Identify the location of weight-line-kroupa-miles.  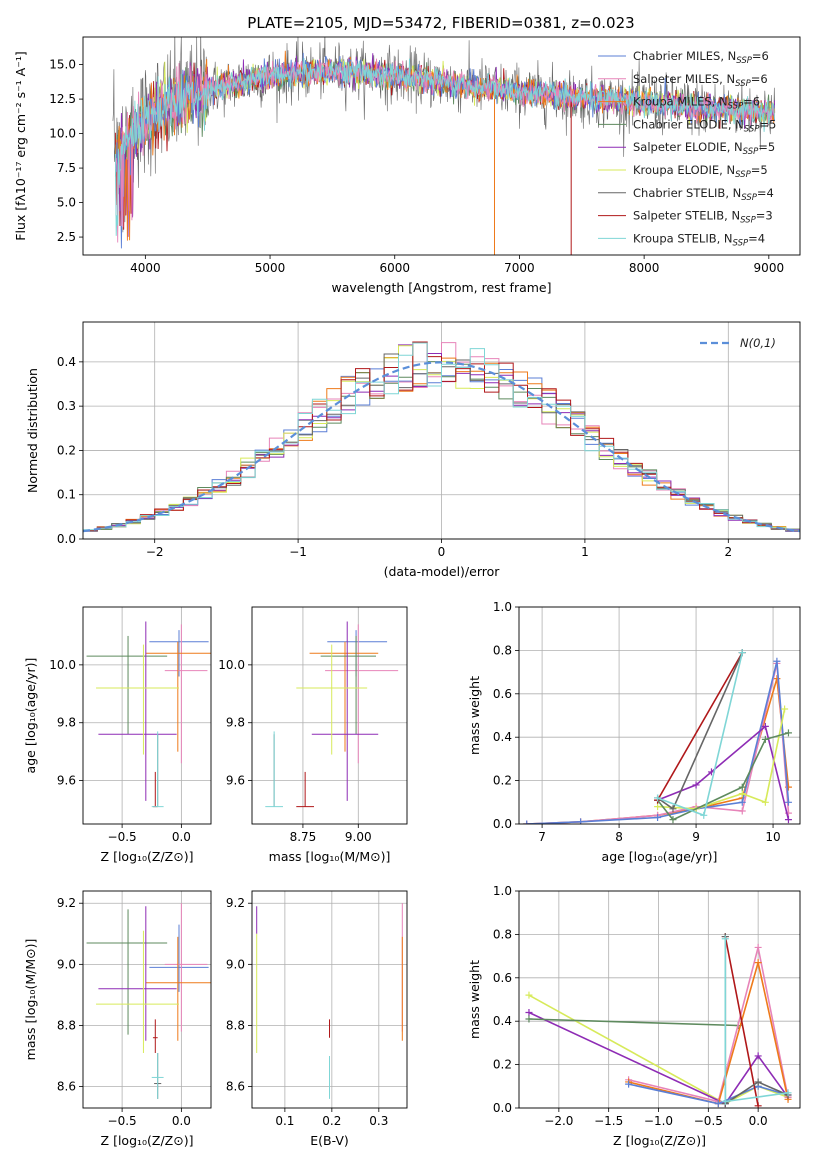
(708, 1033).